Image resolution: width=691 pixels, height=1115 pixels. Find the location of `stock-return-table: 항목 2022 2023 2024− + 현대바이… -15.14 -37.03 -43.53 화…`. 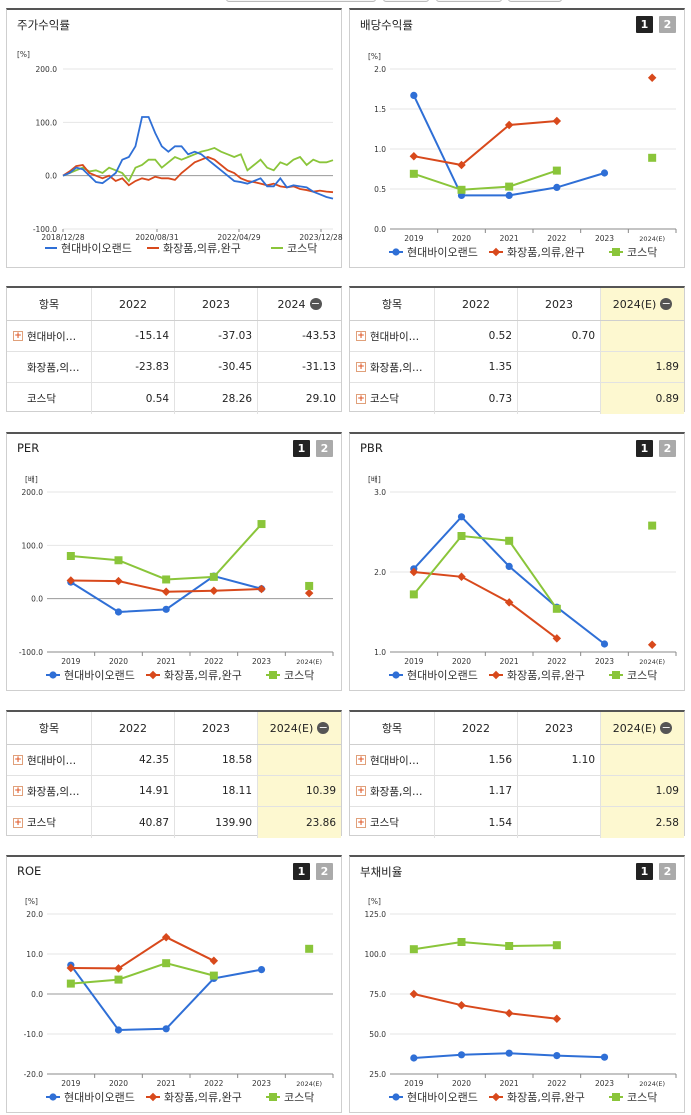

stock-return-table: 항목 2022 2023 2024− + 현대바이… -15.14 -37.03 -43.53 화… is located at coordinates (174, 350).